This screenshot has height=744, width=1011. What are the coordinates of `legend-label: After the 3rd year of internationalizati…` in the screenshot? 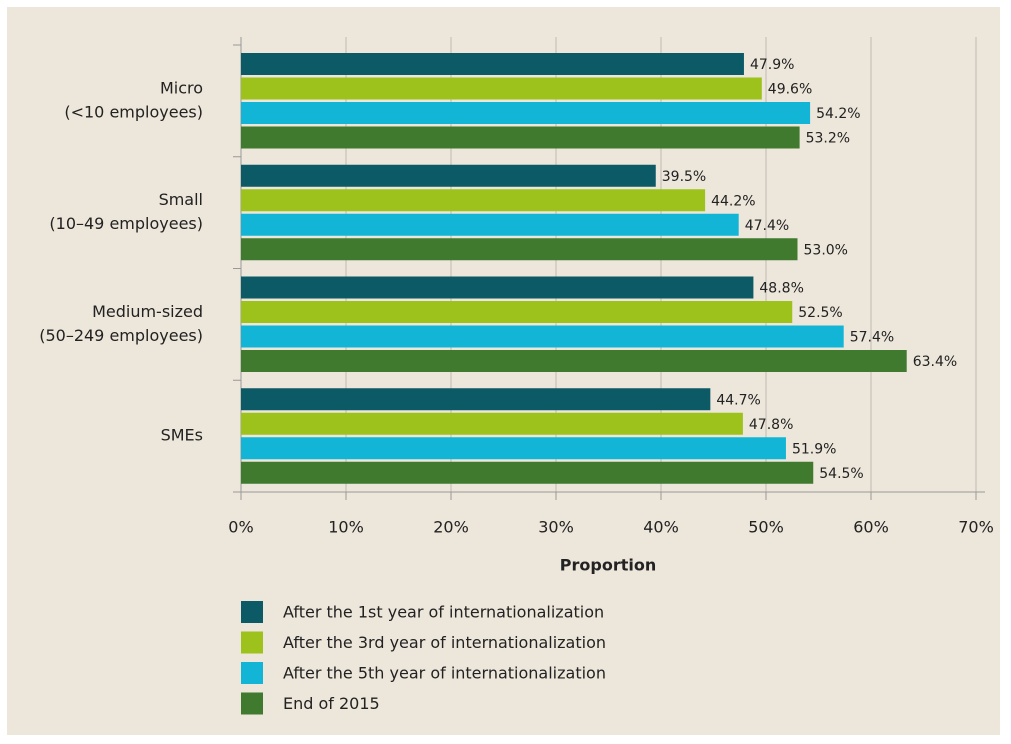 It's located at (444, 642).